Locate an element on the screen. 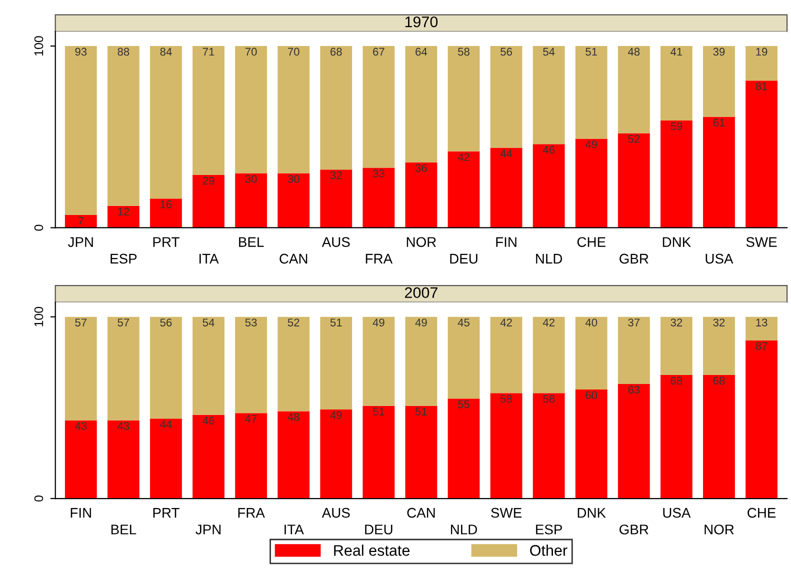 The image size is (791, 573). x-tick-label: NLD is located at coordinates (549, 259).